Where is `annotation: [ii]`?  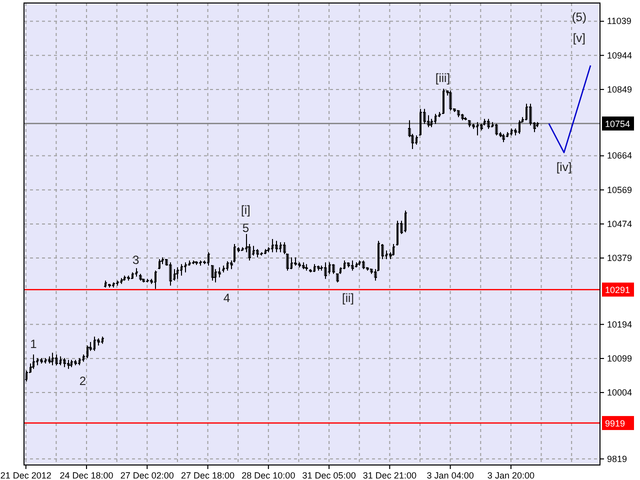 annotation: [ii] is located at coordinates (348, 298).